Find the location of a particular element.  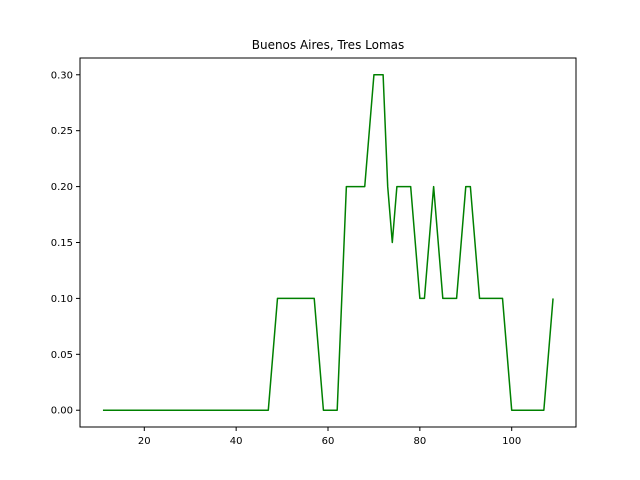

chart-title: Buenos Aires, Tres Lomas is located at coordinates (328, 45).